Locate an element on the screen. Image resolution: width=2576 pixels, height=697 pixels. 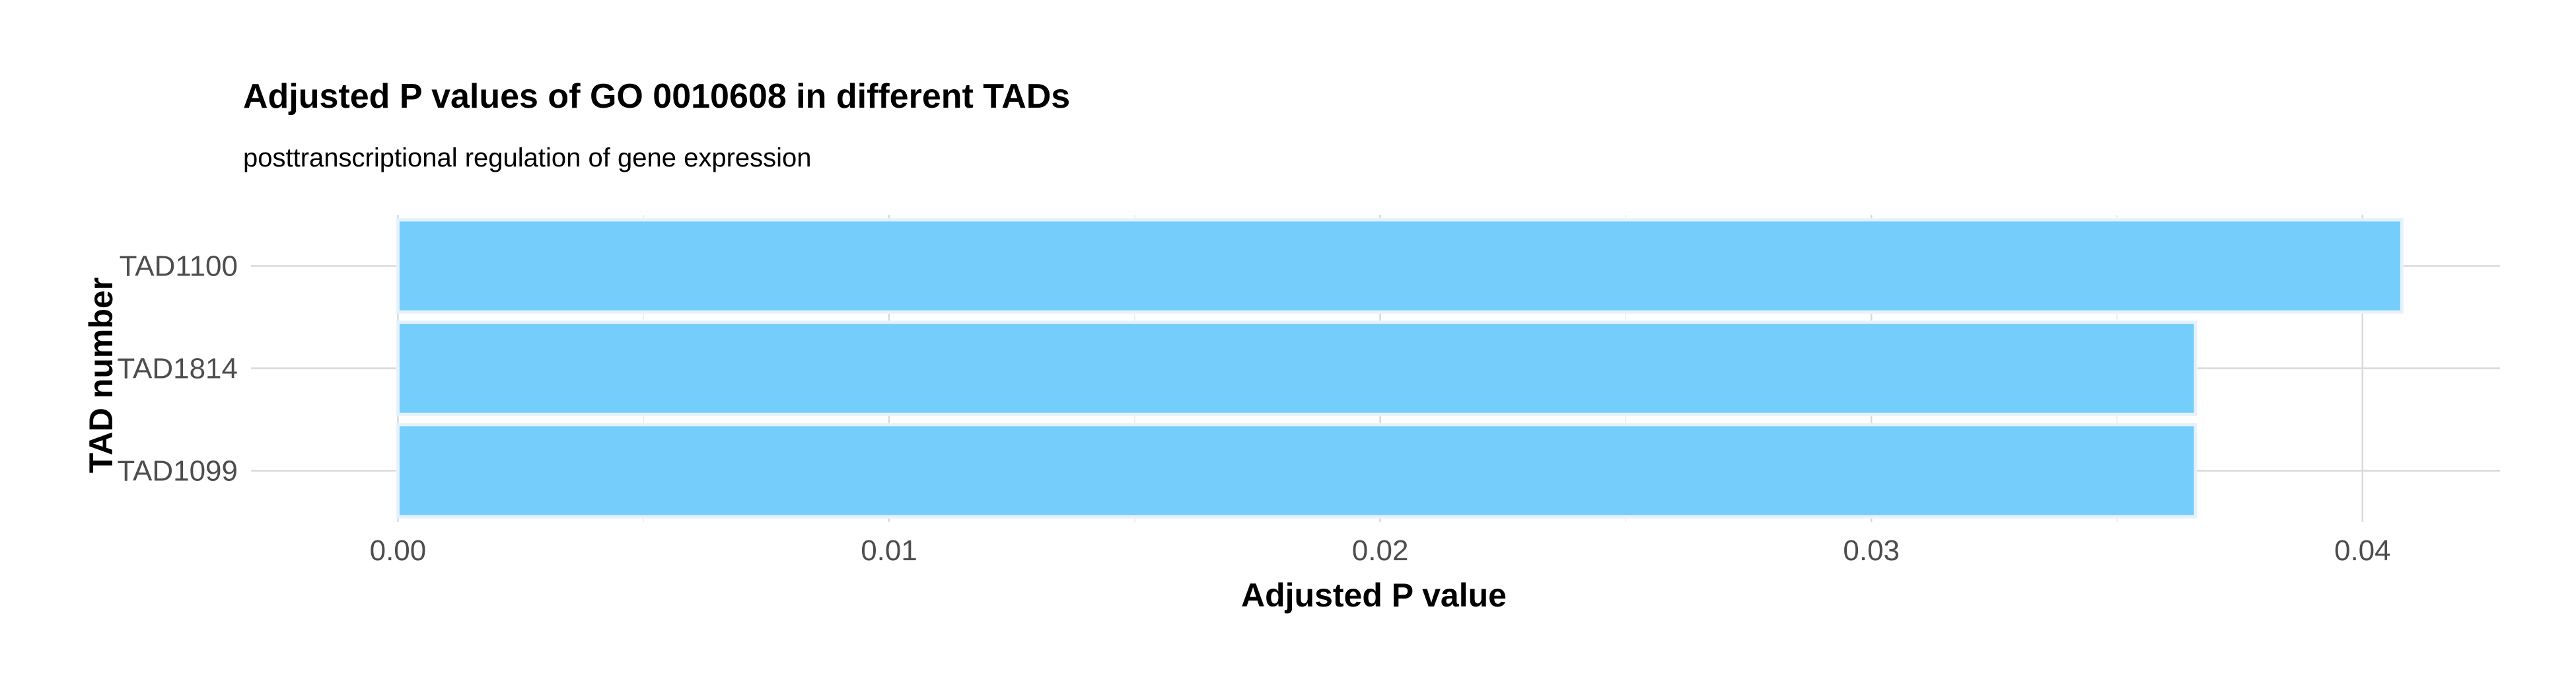
bar-tad1100 is located at coordinates (1400, 266).